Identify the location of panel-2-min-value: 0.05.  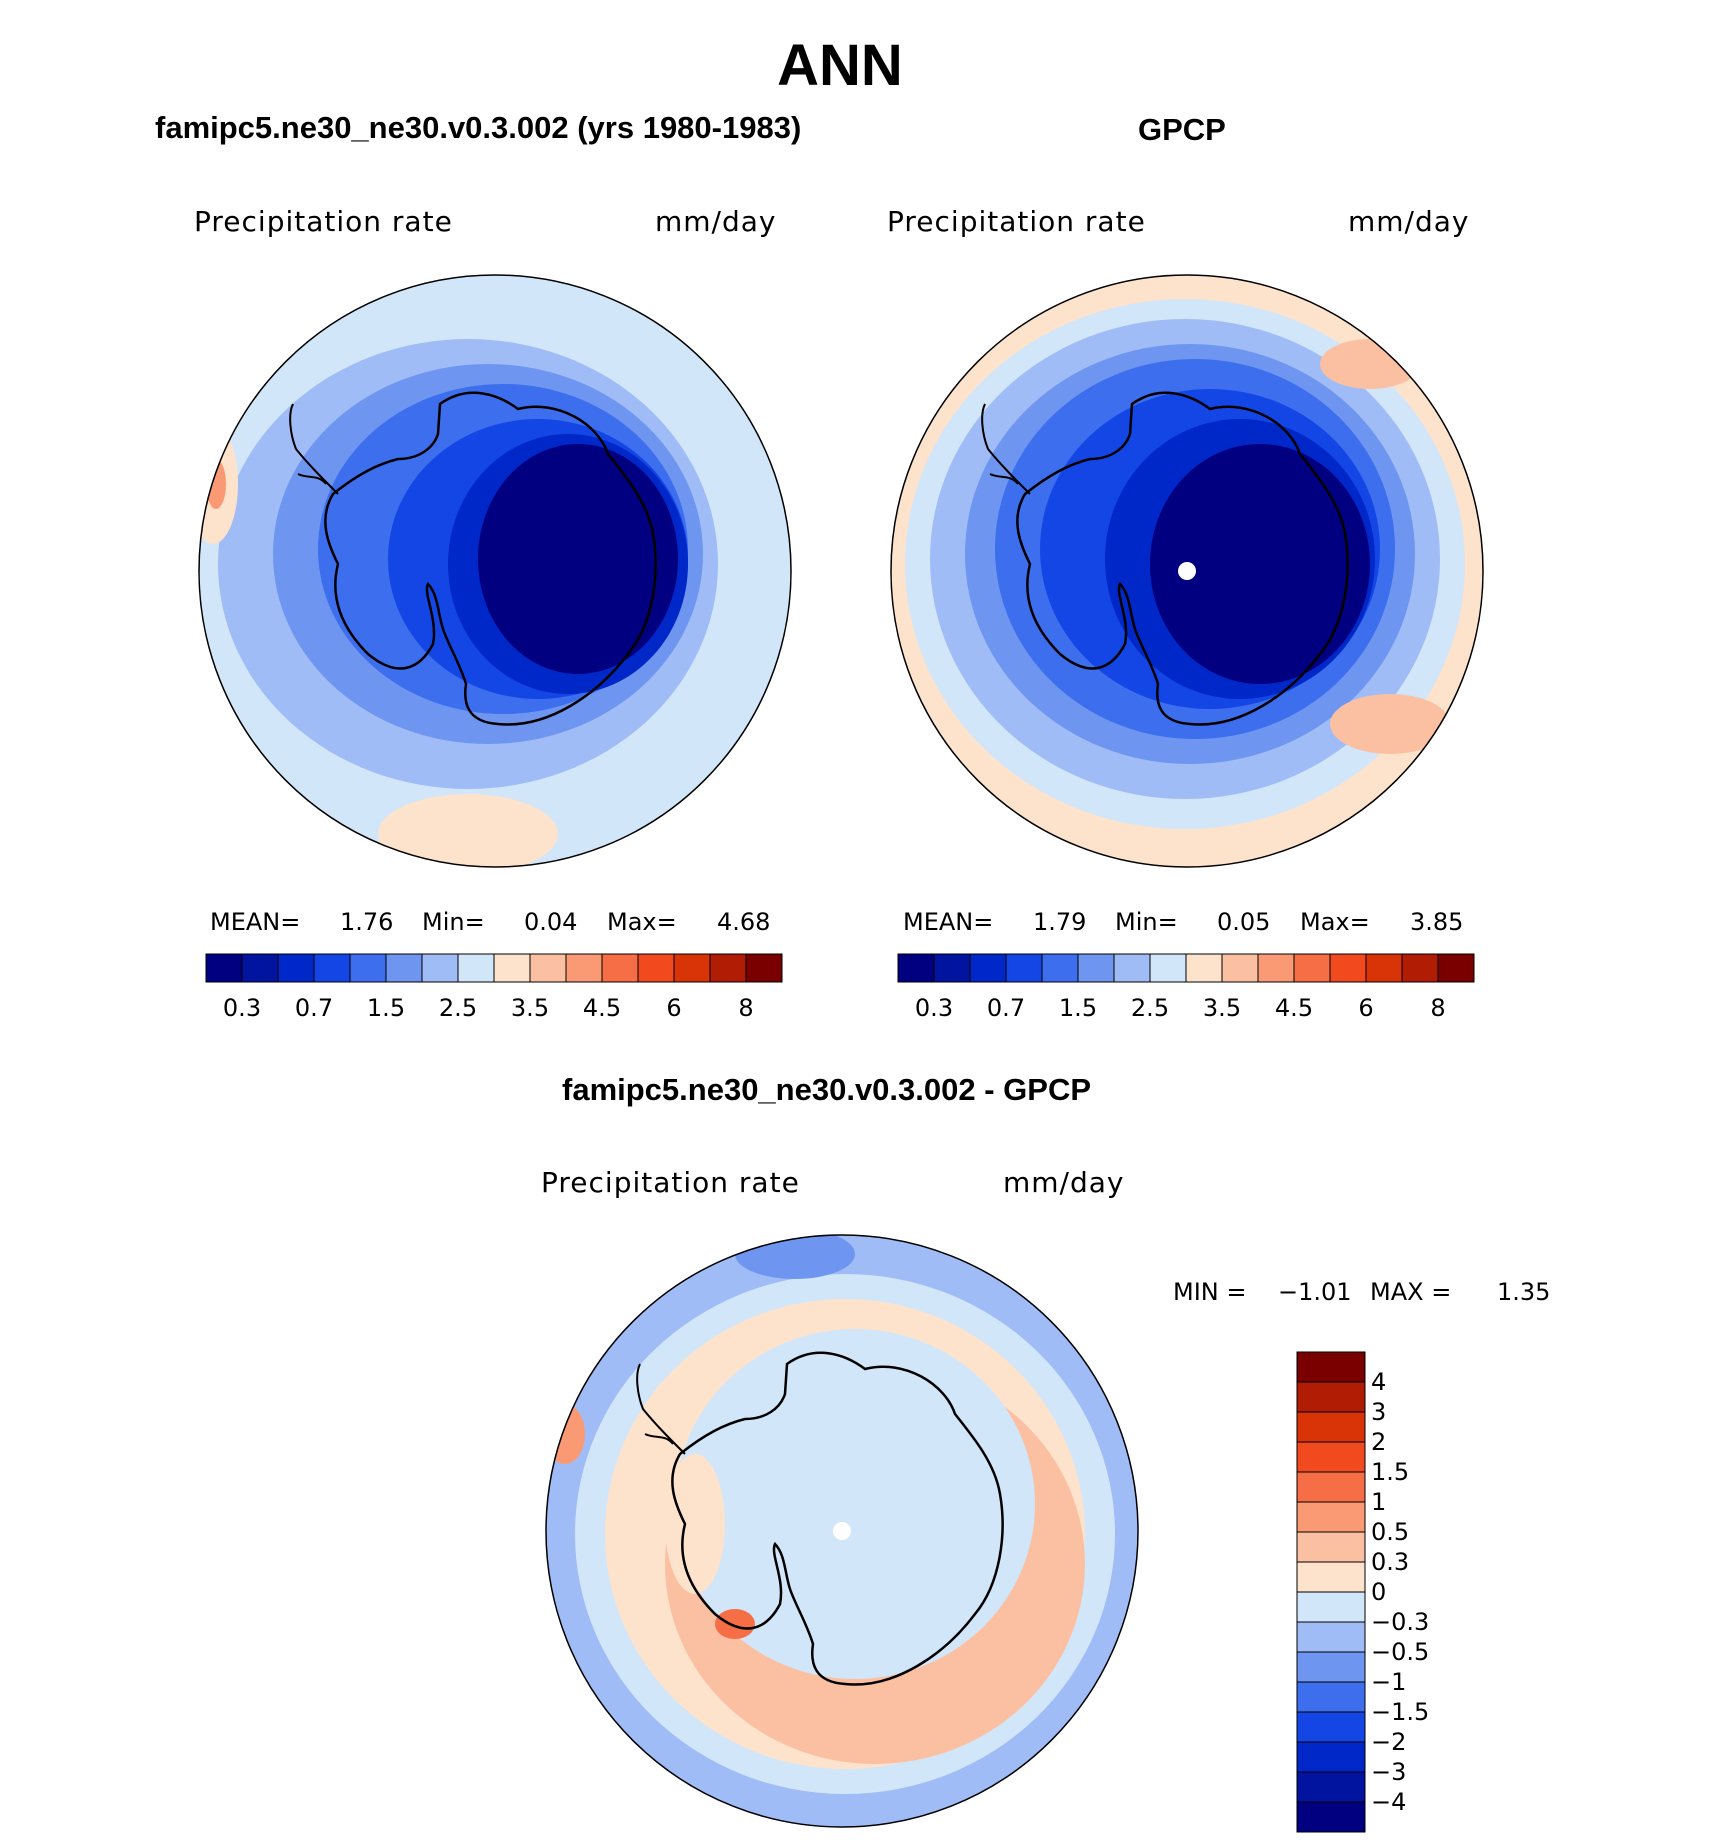
(1244, 922).